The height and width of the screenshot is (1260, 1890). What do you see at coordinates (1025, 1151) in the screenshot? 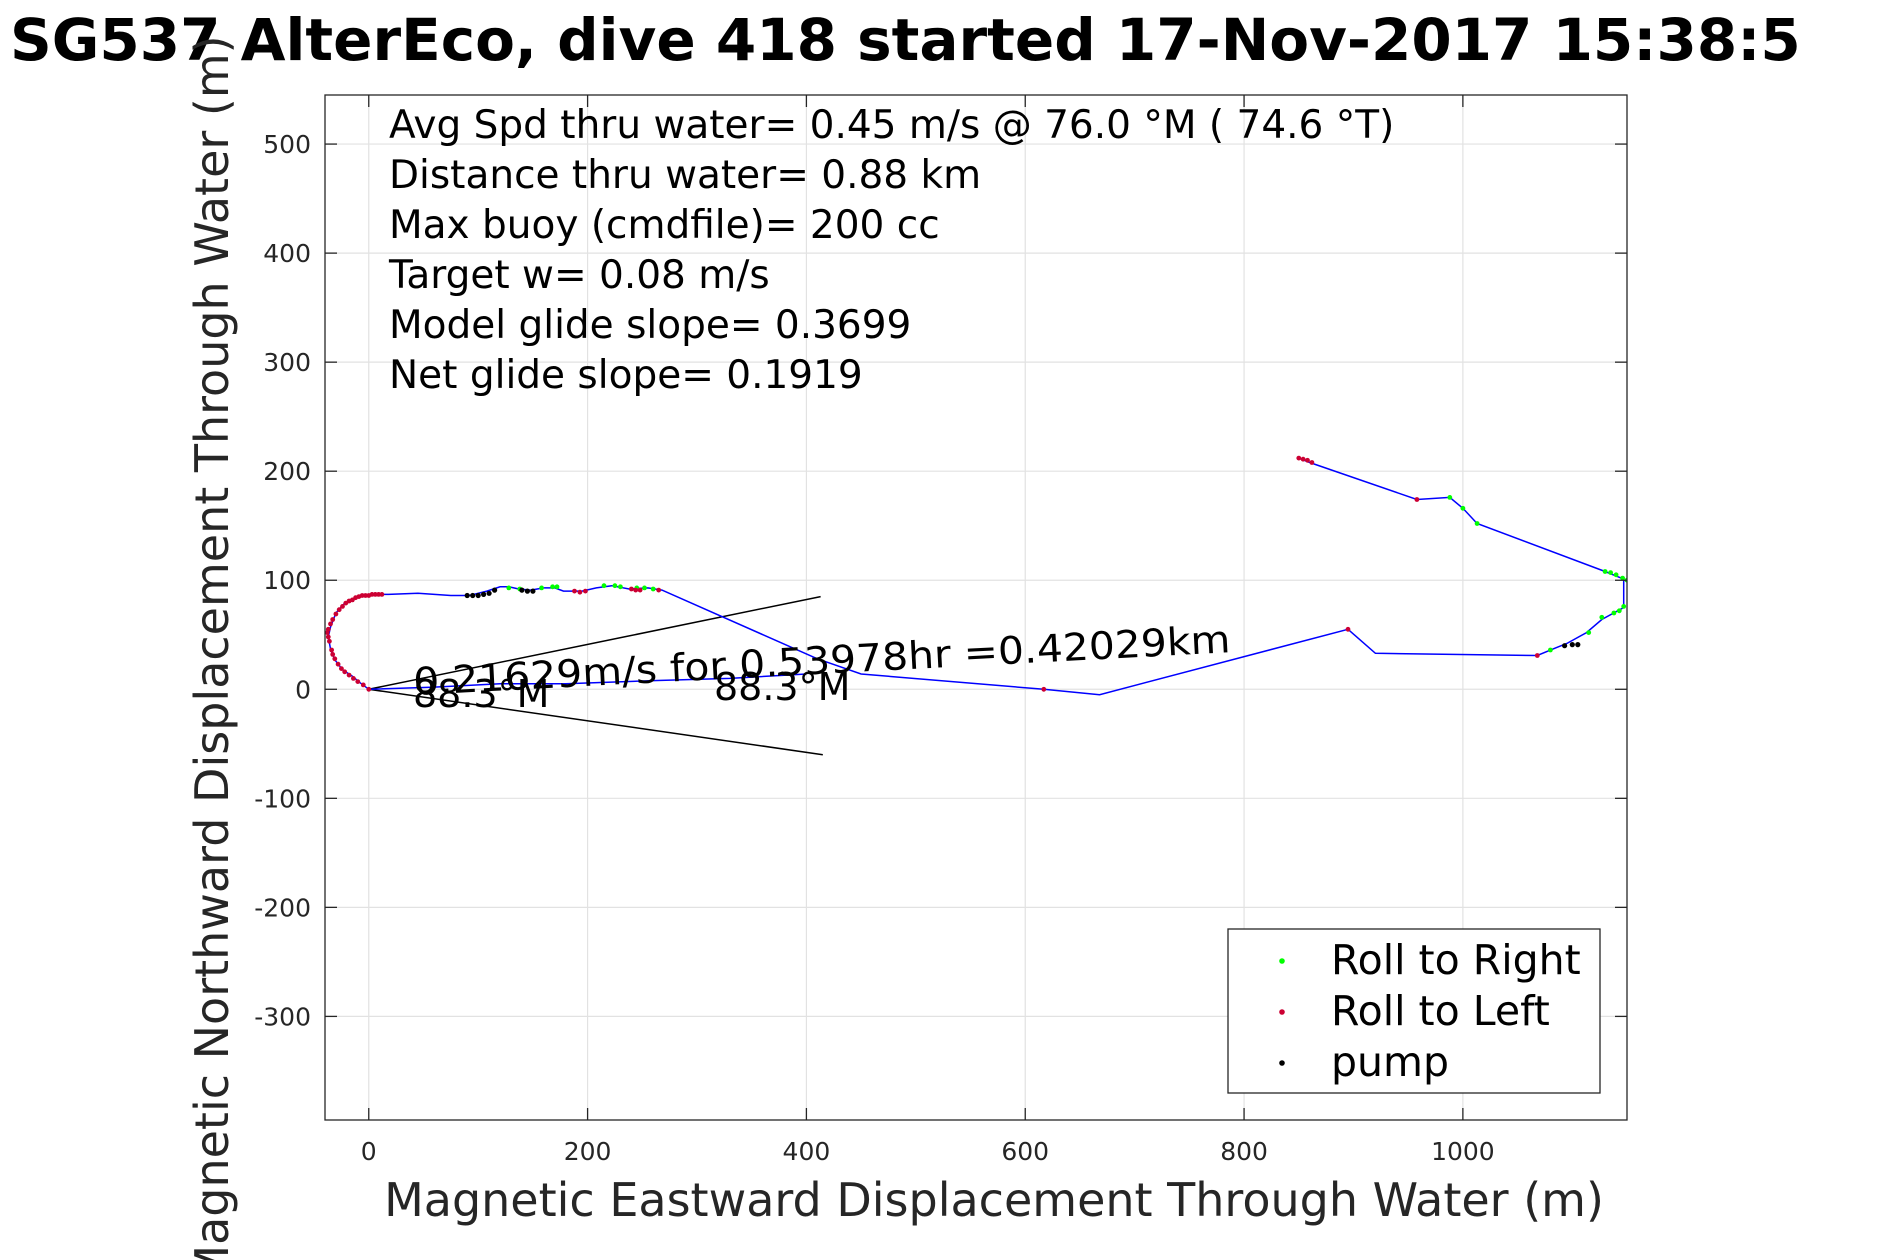
I see `x-tick-label-3: 600` at bounding box center [1025, 1151].